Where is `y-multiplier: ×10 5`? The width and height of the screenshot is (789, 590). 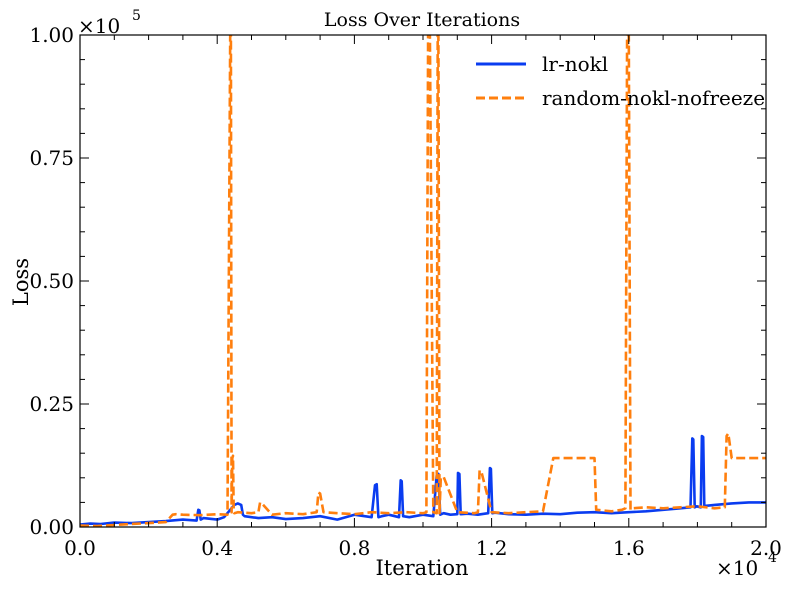 y-multiplier: ×10 5 is located at coordinates (109, 23).